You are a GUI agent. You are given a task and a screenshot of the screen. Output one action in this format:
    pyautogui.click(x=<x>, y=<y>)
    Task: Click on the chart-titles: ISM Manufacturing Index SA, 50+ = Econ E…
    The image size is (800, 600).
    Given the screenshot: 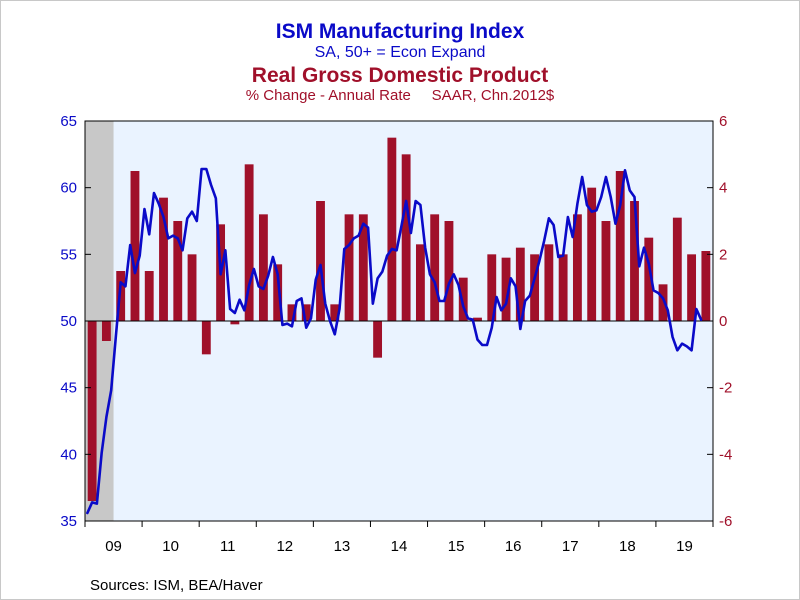 What is the action you would take?
    pyautogui.click(x=400, y=62)
    